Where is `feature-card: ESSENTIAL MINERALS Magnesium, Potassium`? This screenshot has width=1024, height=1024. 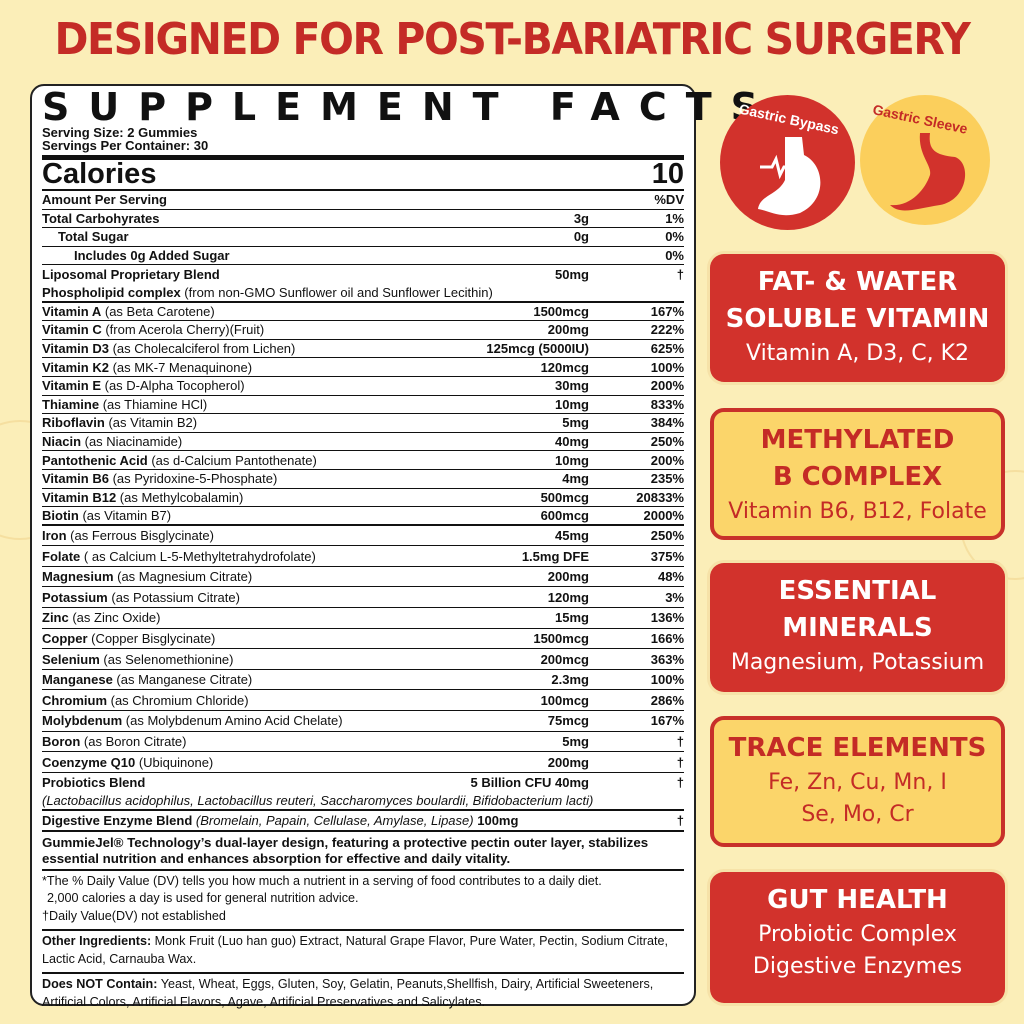 feature-card: ESSENTIAL MINERALS Magnesium, Potassium is located at coordinates (857, 627).